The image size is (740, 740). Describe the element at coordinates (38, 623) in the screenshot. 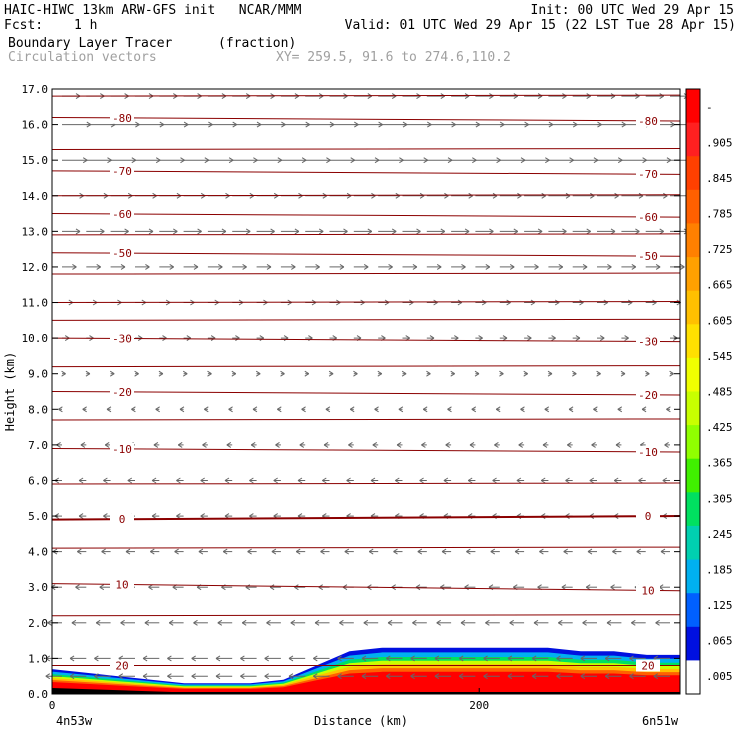

I see `y-tick-label: 2.0` at that location.